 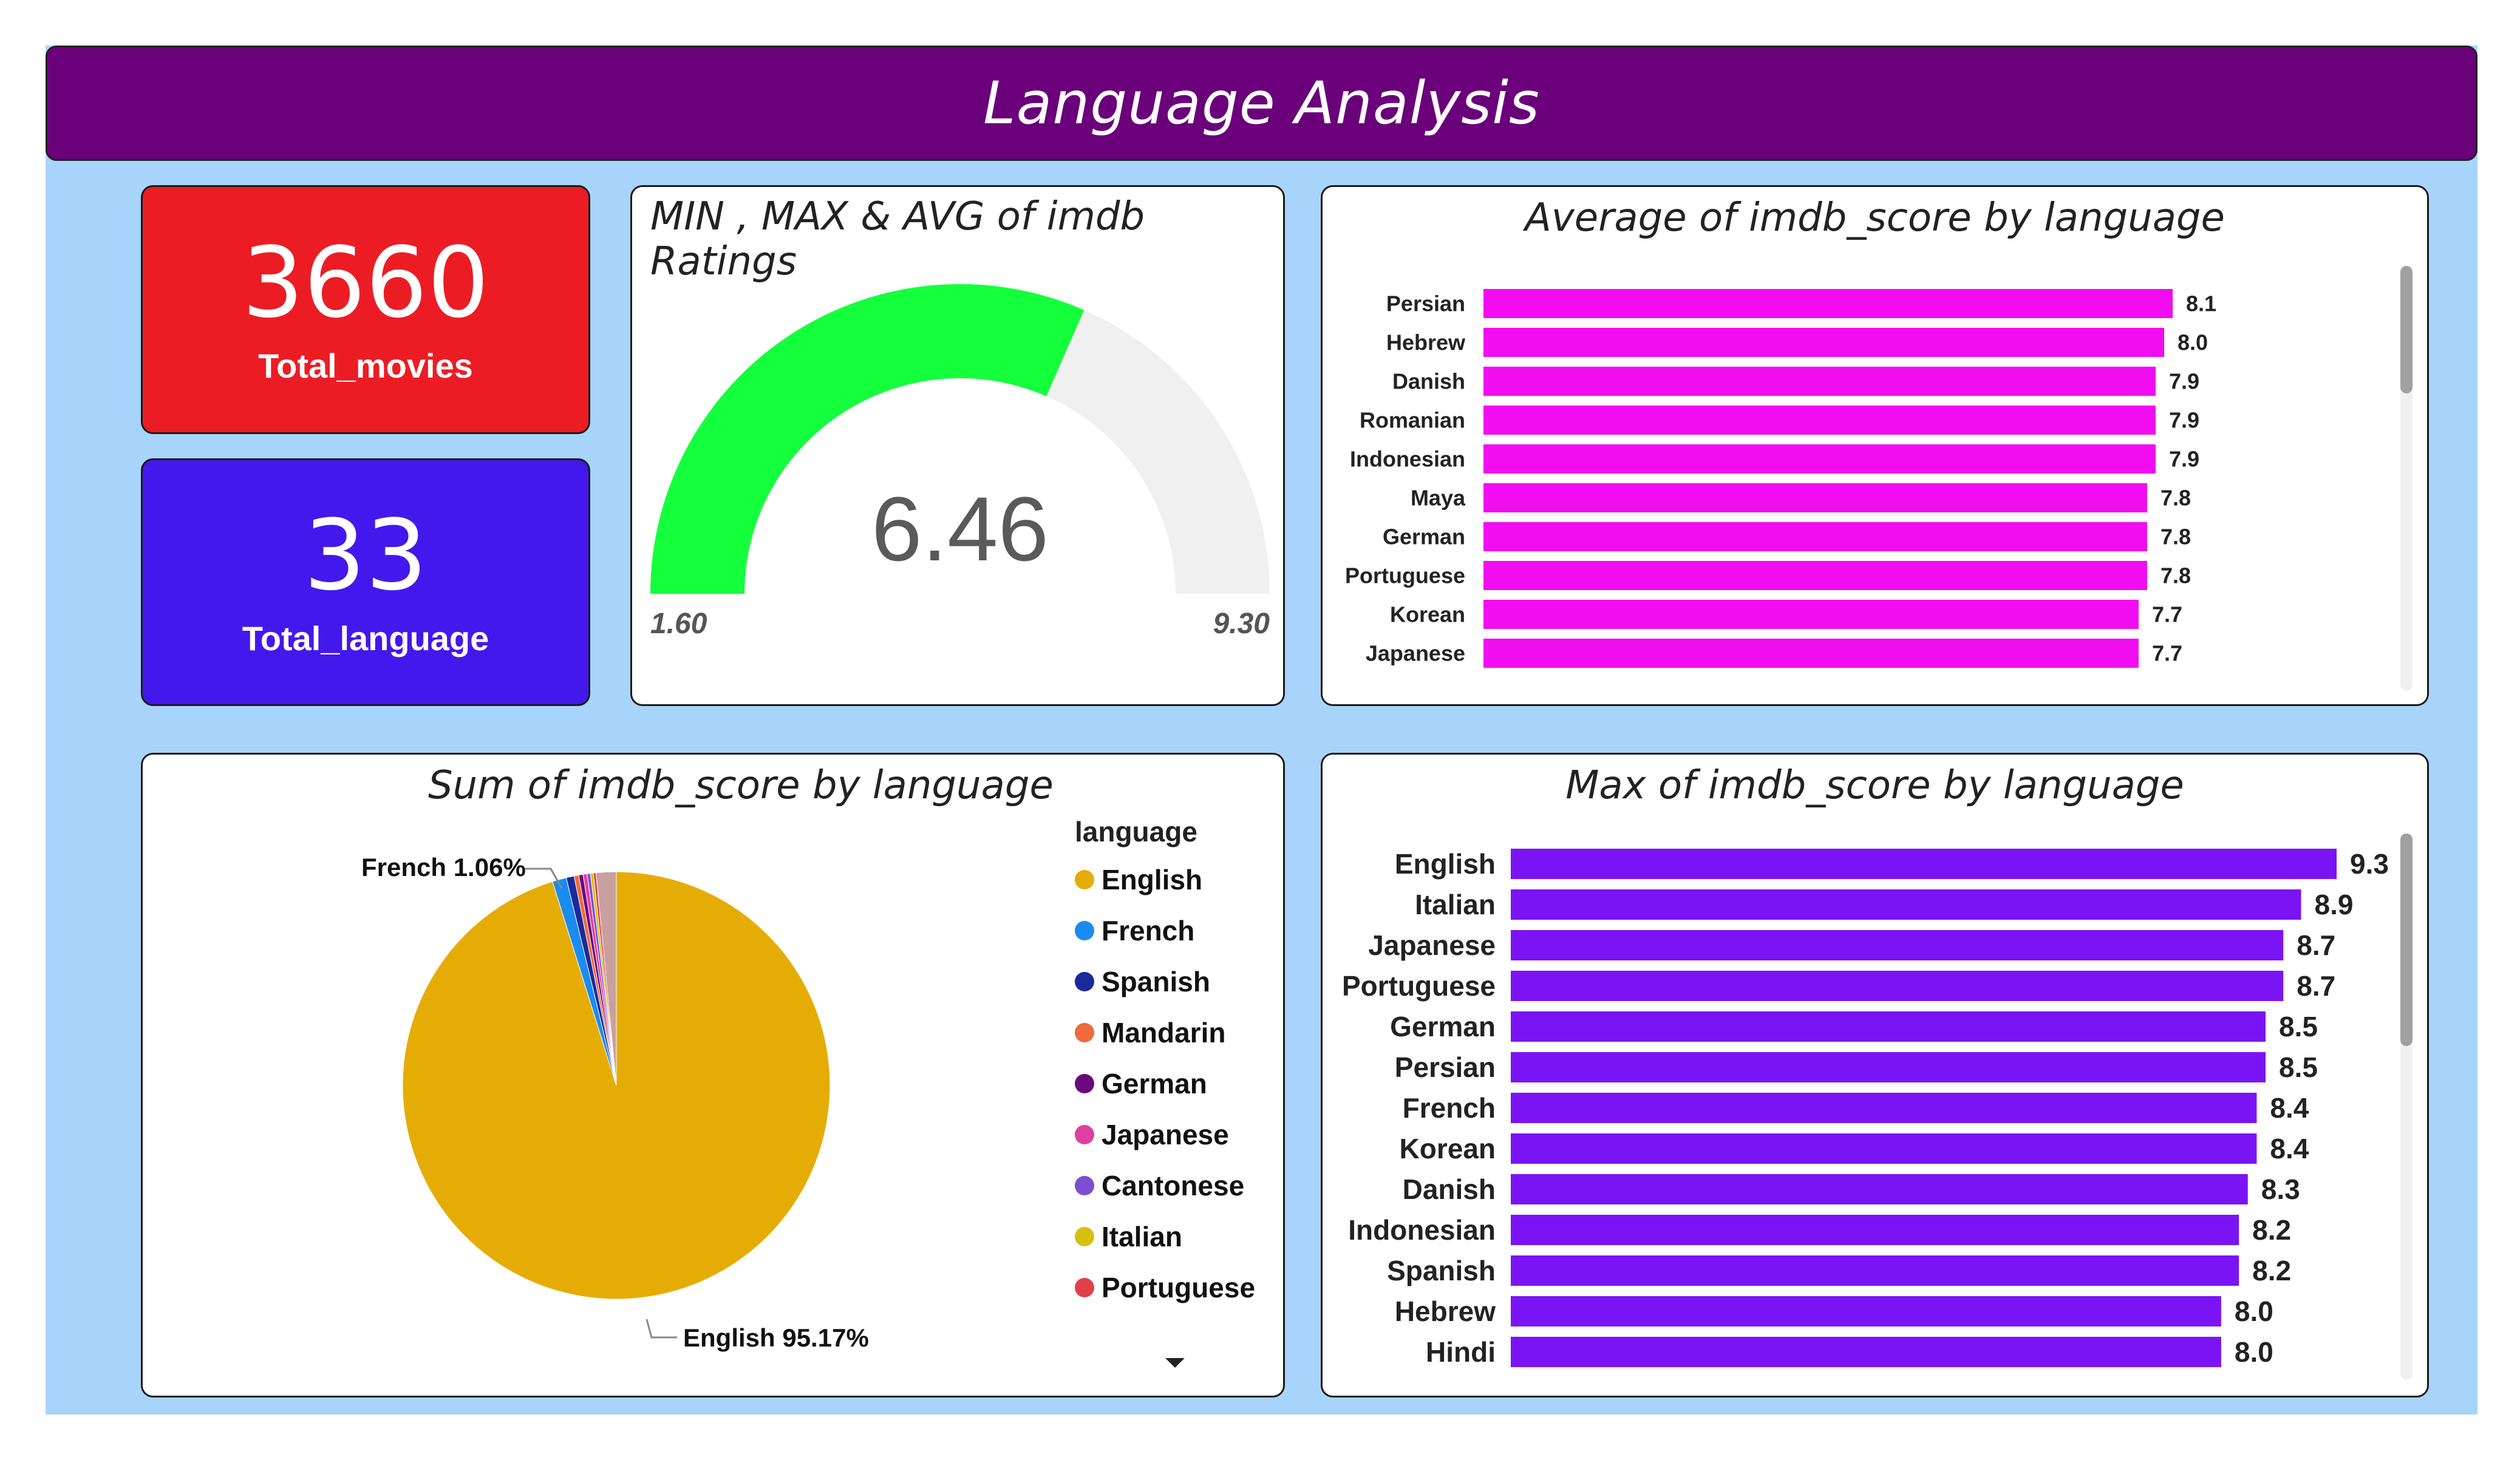 I want to click on legend-item: German, so click(x=1165, y=1083).